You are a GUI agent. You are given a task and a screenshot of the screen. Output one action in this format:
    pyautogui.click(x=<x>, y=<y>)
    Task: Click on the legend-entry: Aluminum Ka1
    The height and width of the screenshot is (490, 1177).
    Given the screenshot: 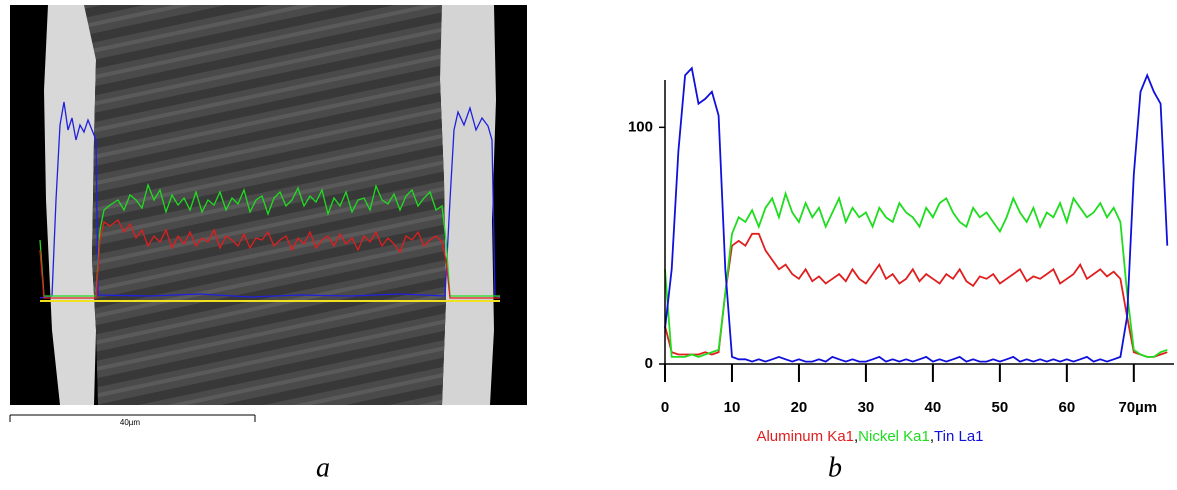 What is the action you would take?
    pyautogui.click(x=805, y=436)
    